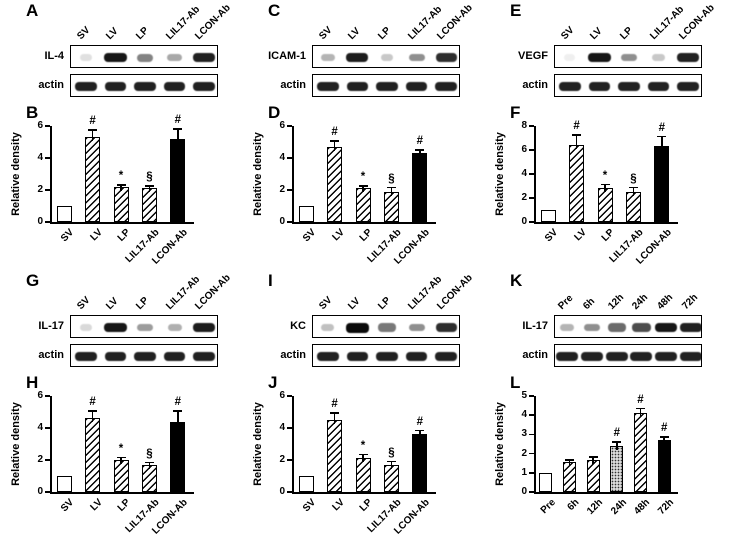 This screenshot has width=730, height=538. Describe the element at coordinates (524, 472) in the screenshot. I see `y-tick-label: 1` at that location.